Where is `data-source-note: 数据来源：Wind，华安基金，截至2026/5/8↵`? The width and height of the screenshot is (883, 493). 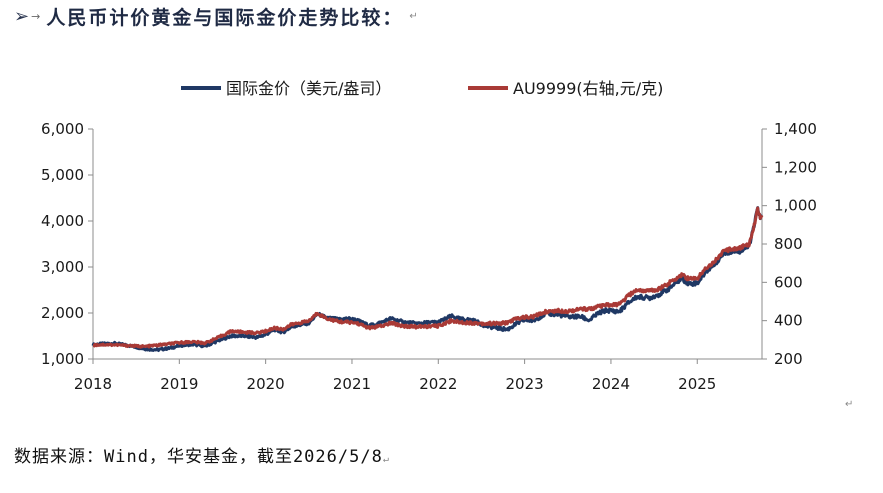
data-source-note: 数据来源：Wind，华安基金，截至2026/5/8↵ is located at coordinates (202, 454).